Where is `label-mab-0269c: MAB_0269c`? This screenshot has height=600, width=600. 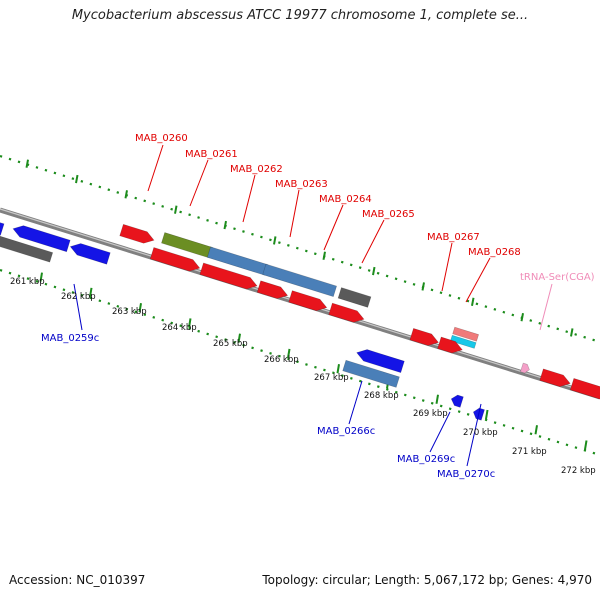 label-mab-0269c: MAB_0269c is located at coordinates (426, 459).